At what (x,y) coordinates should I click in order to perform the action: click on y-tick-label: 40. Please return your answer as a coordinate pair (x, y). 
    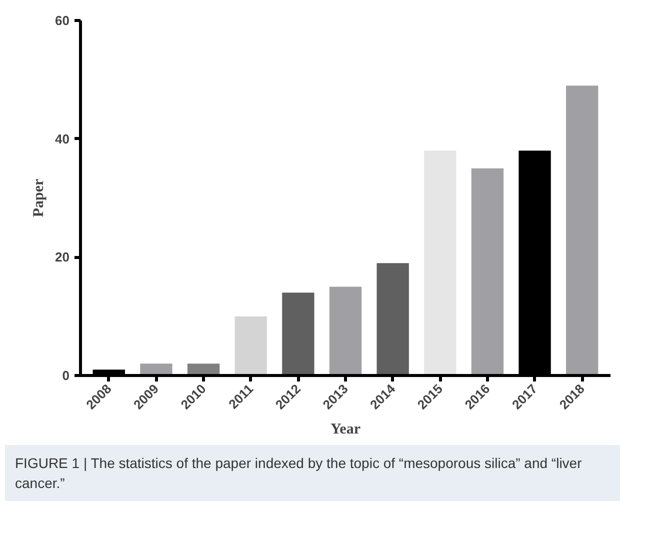
    Looking at the image, I should click on (62, 138).